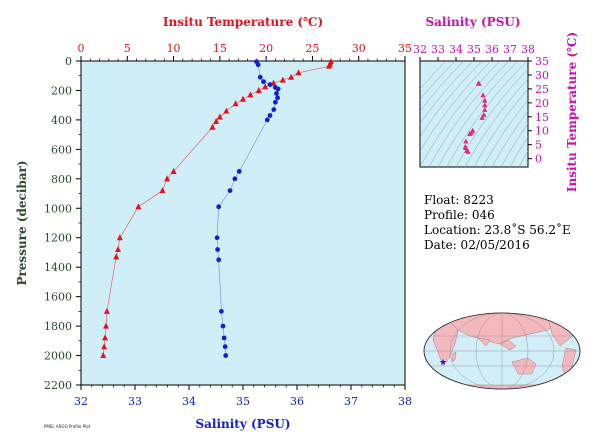  I want to click on ts-salinity-tick-label: 33, so click(438, 49).